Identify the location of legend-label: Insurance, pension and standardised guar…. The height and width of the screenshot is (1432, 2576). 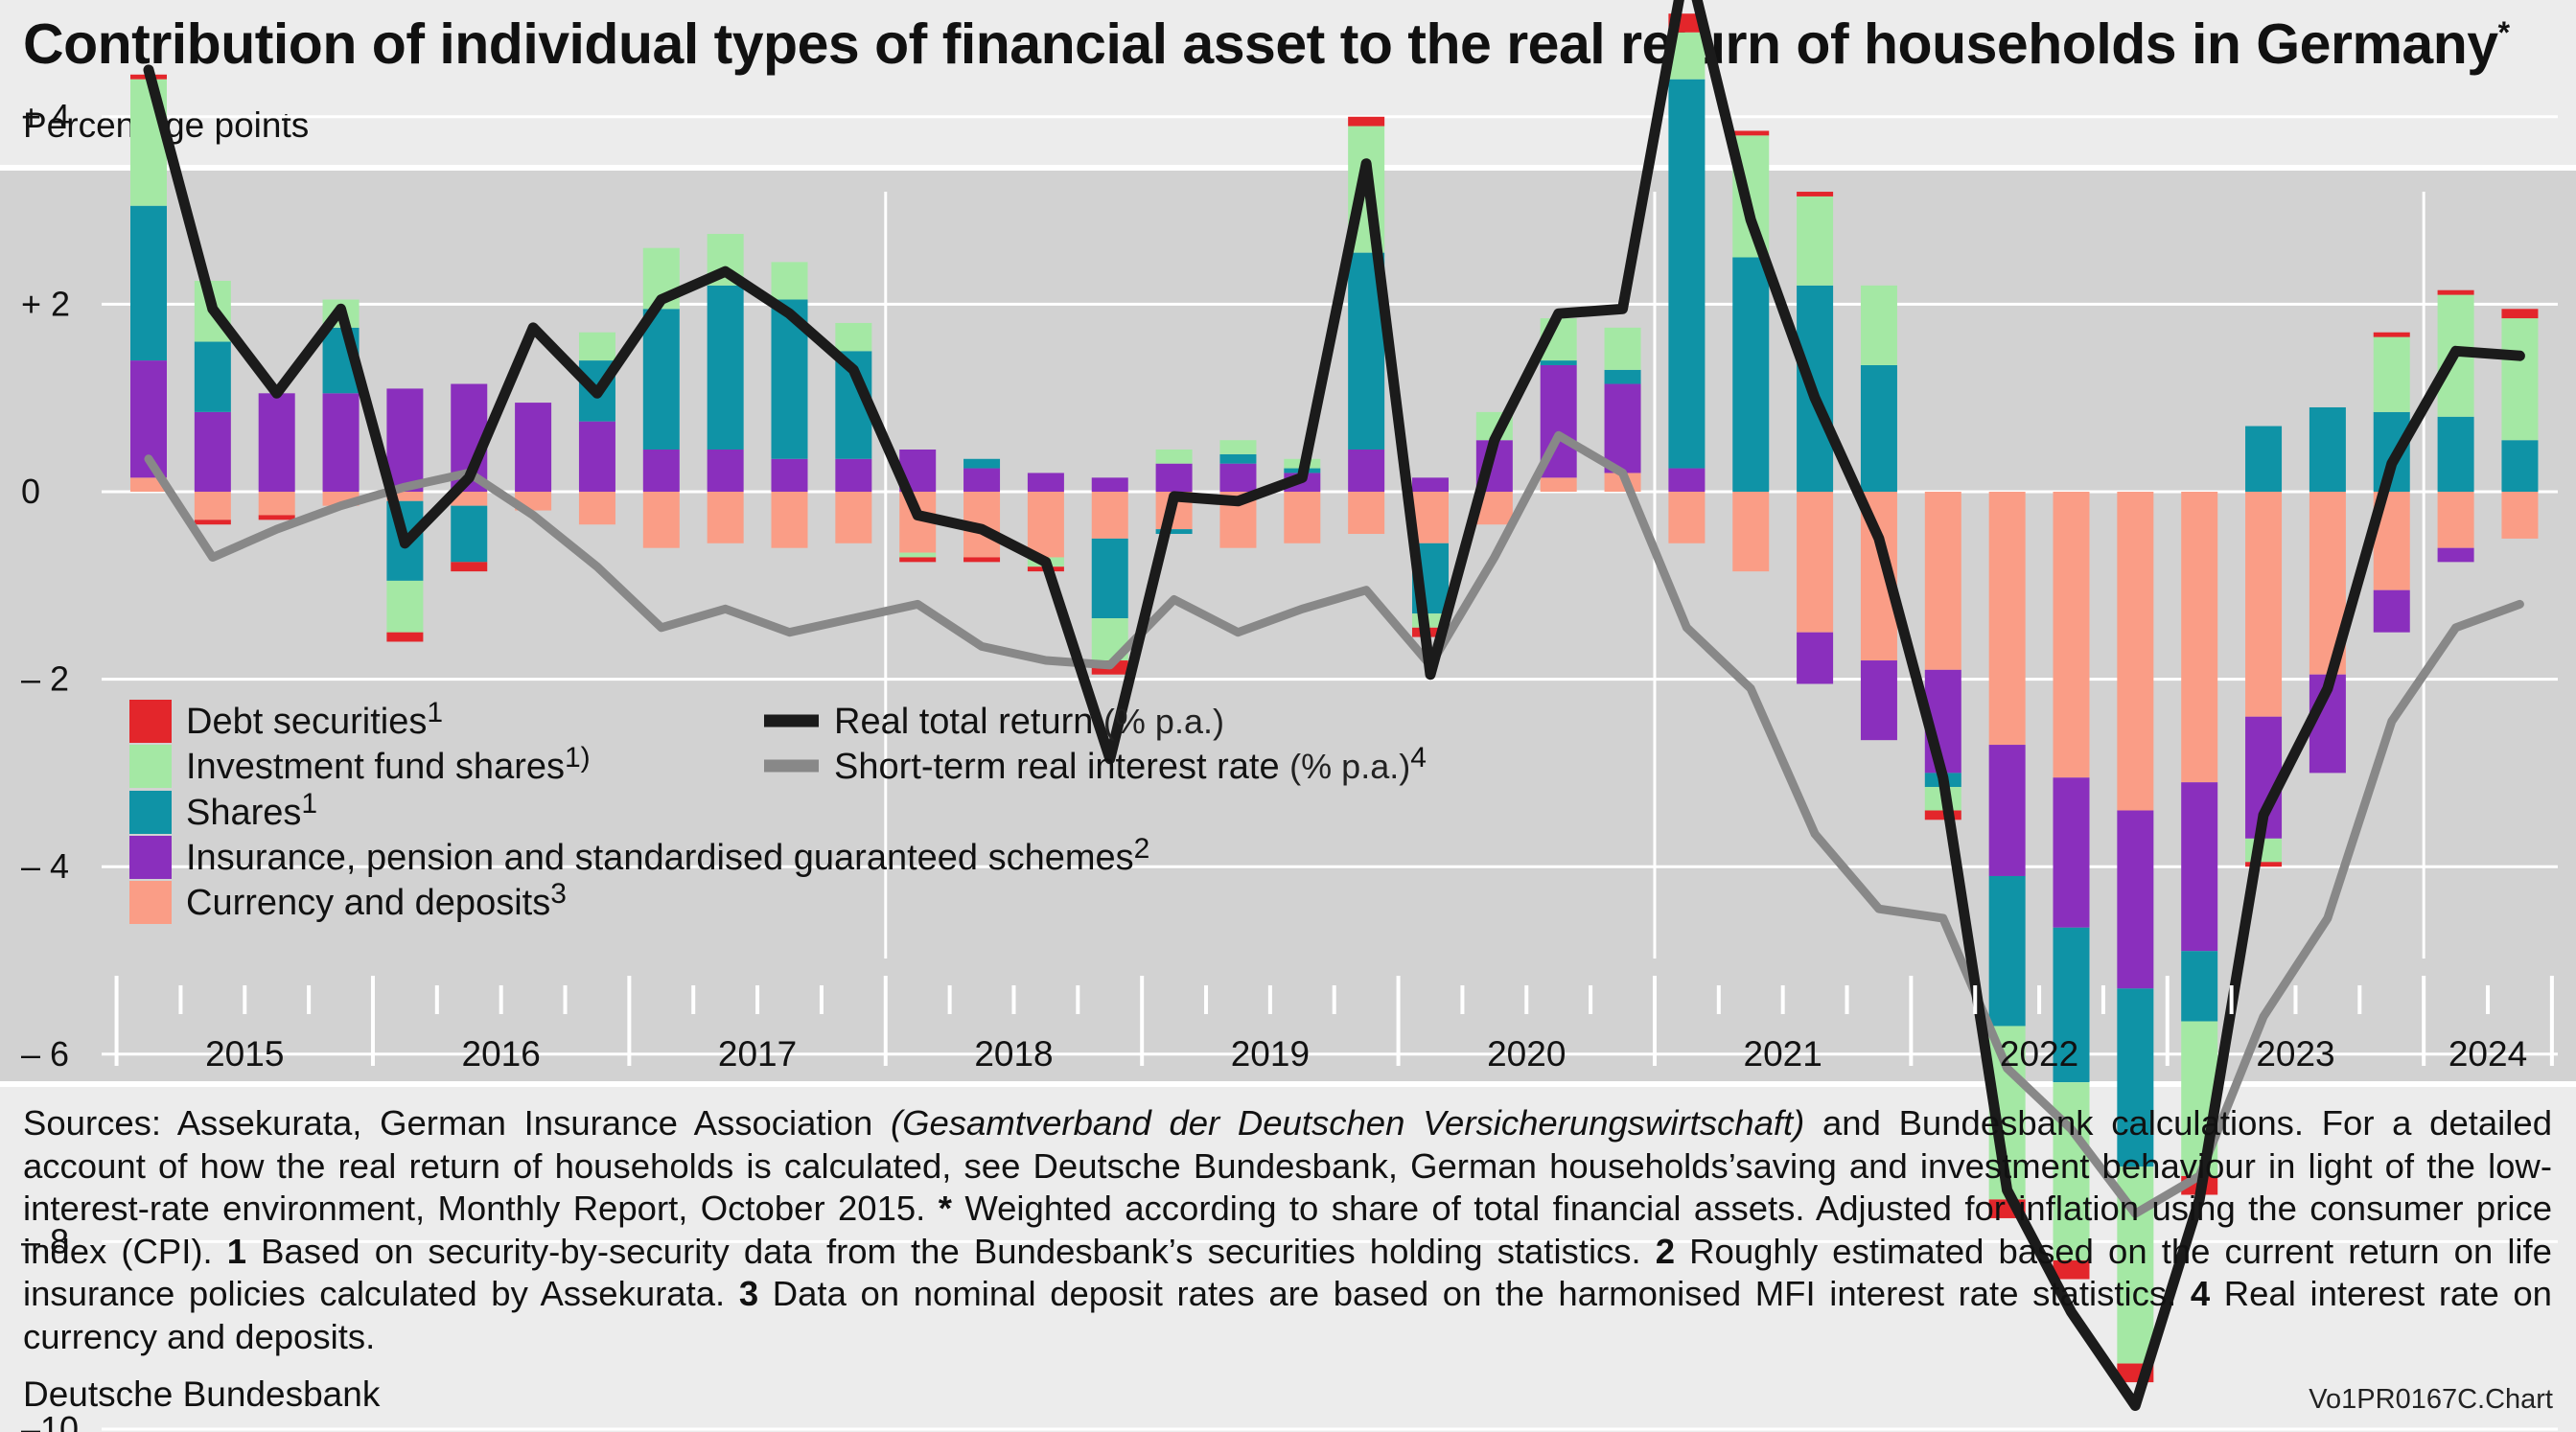
(667, 855).